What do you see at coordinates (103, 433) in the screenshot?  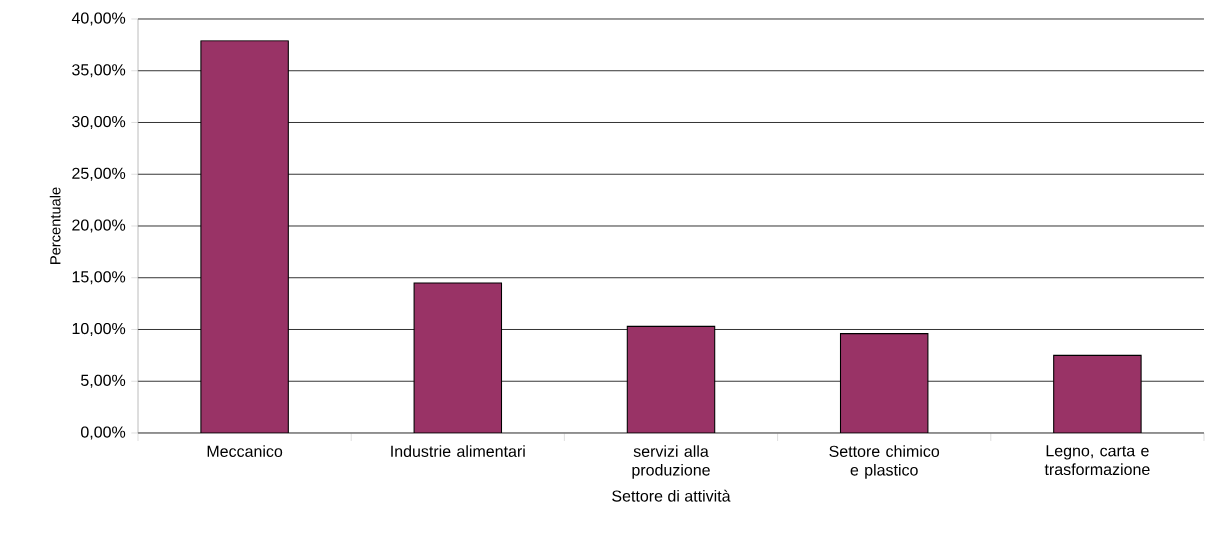 I see `y-tick-label: 0,00%` at bounding box center [103, 433].